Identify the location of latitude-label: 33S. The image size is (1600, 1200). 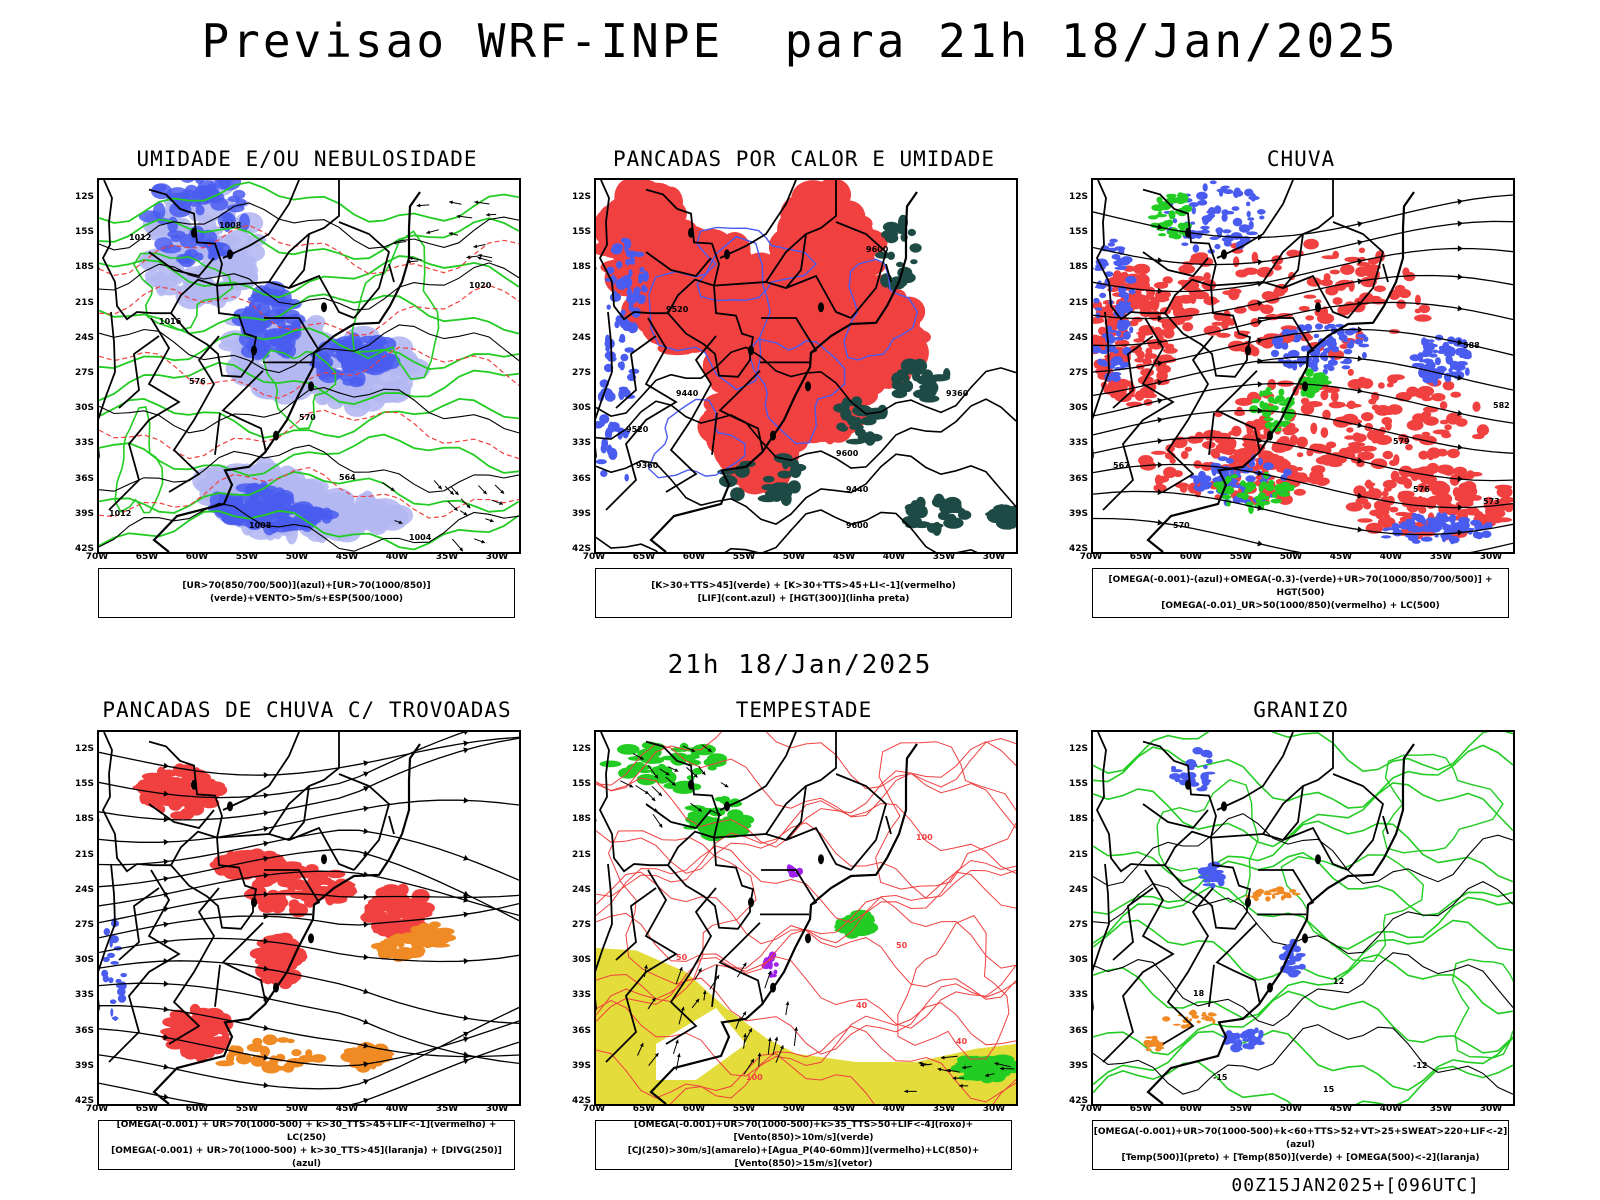
(1078, 995).